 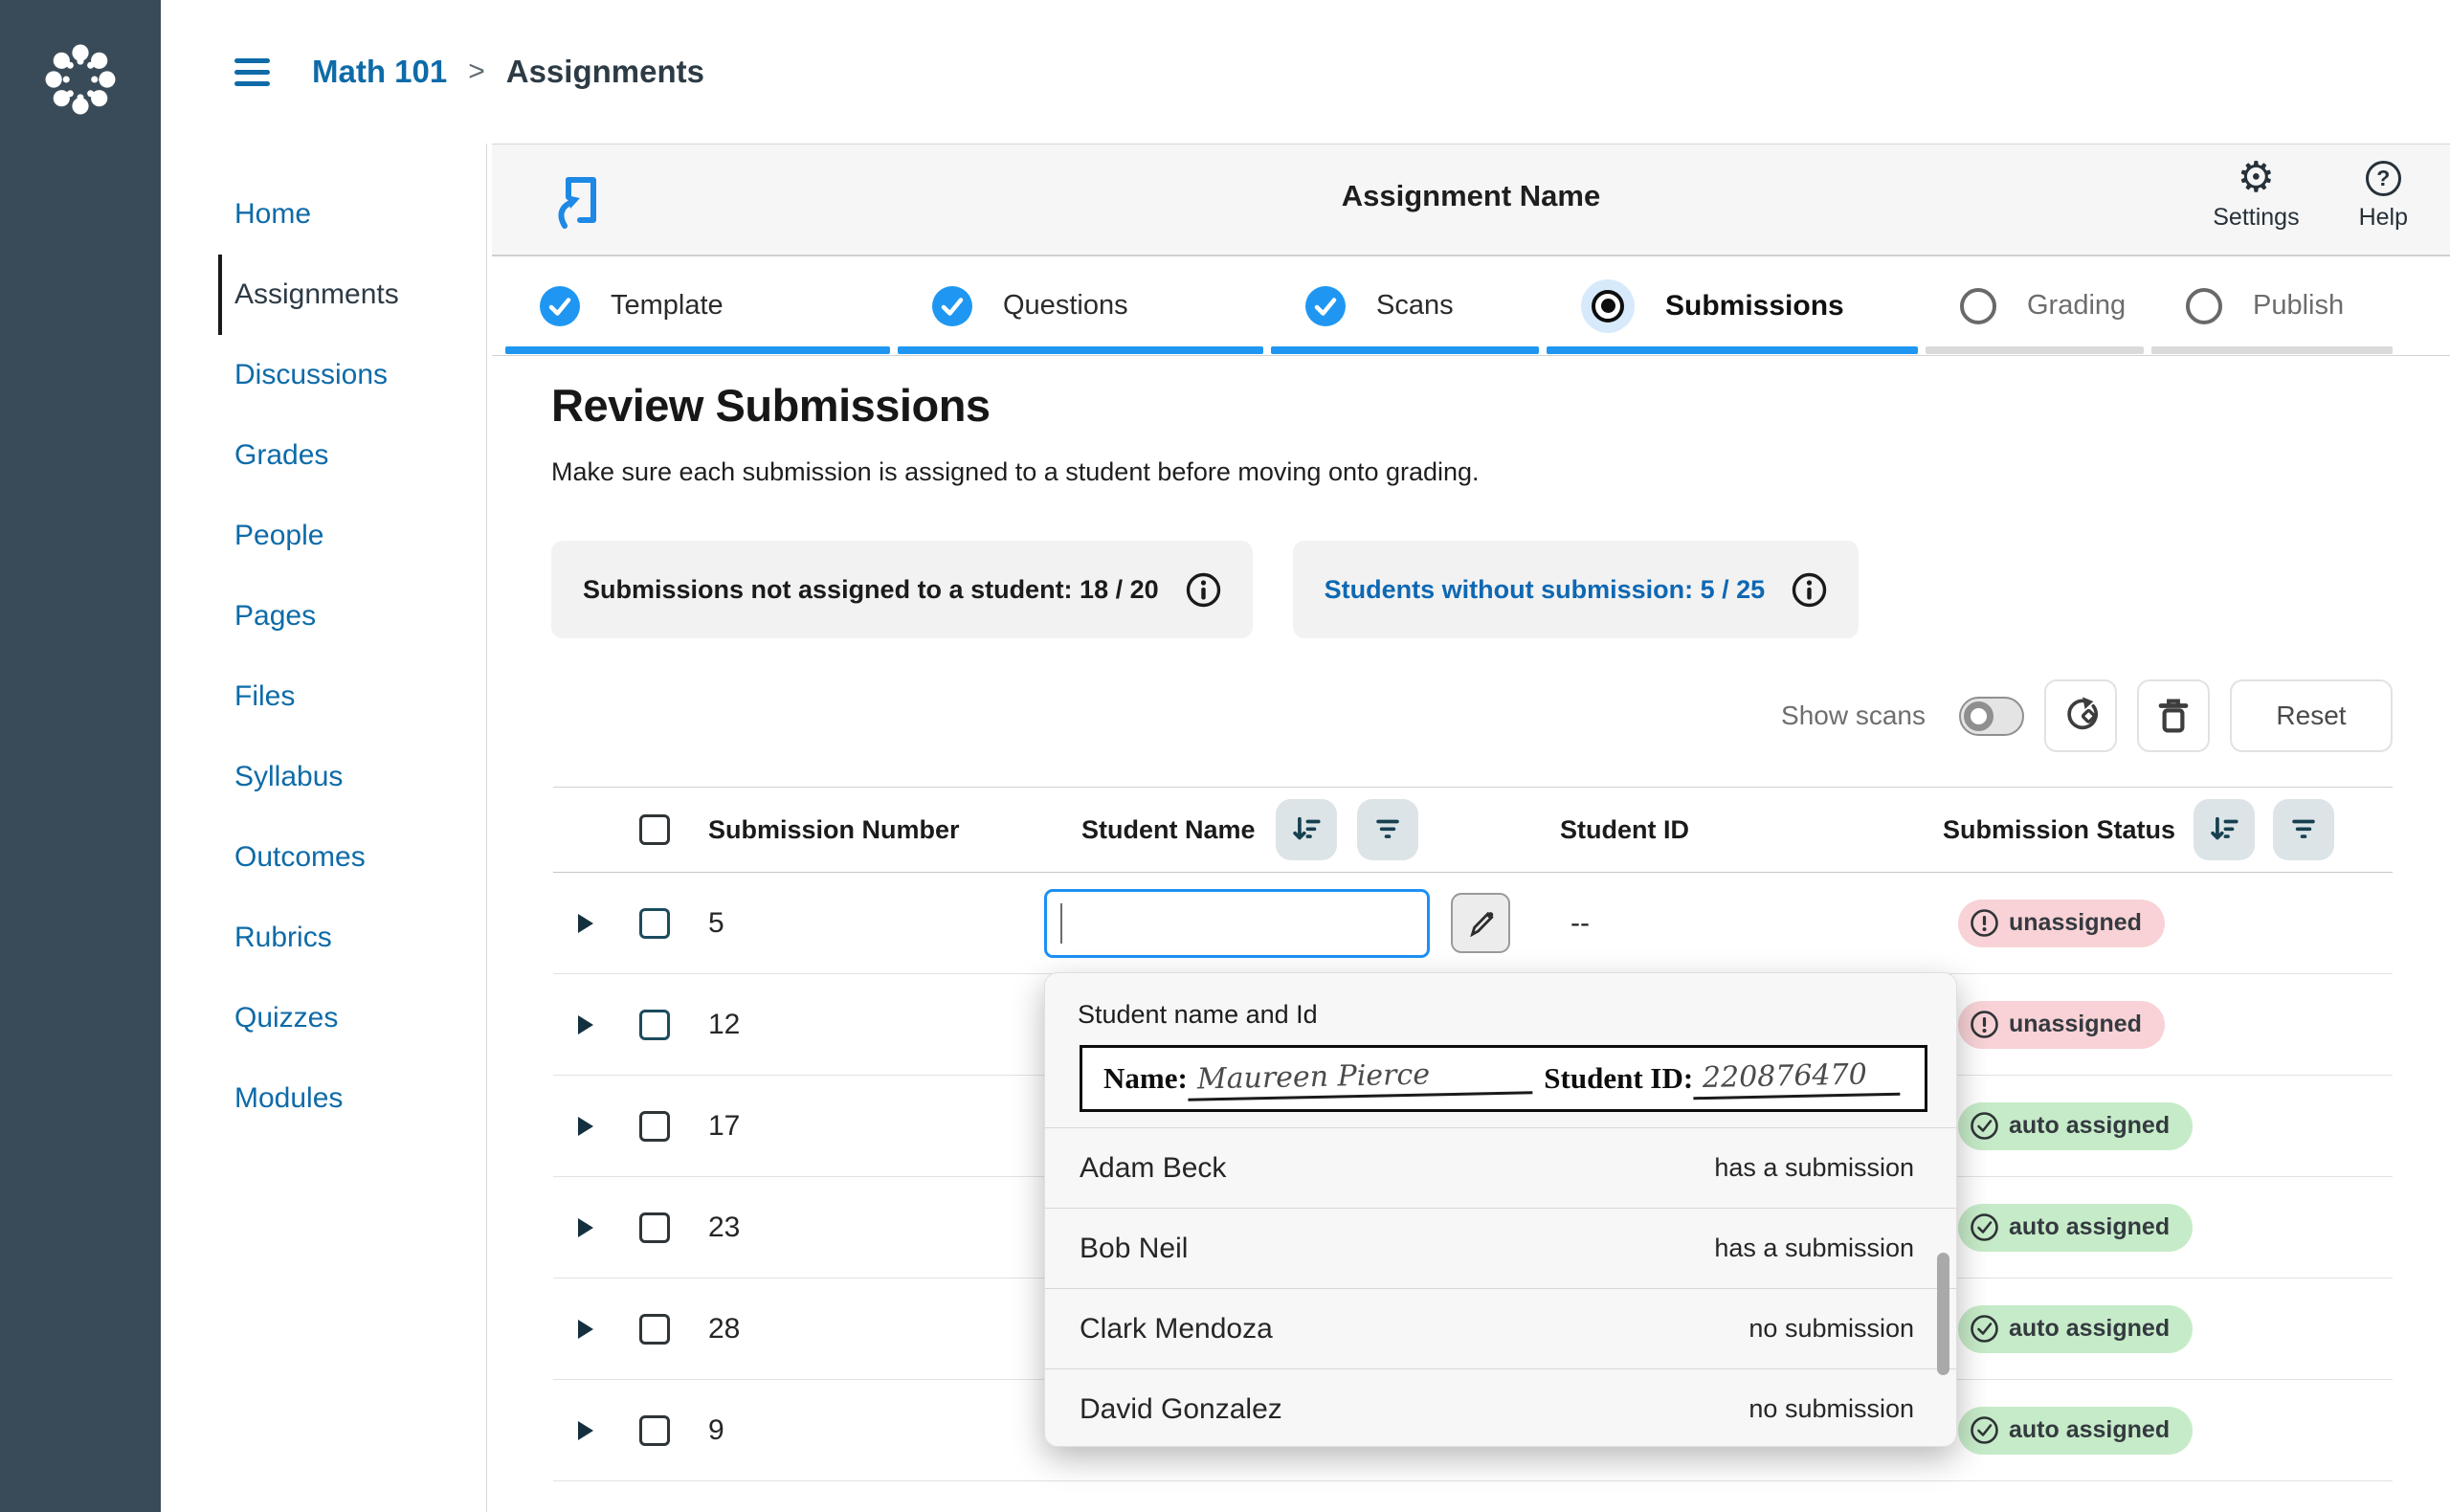 I want to click on tab-label: Grading, so click(x=2077, y=305).